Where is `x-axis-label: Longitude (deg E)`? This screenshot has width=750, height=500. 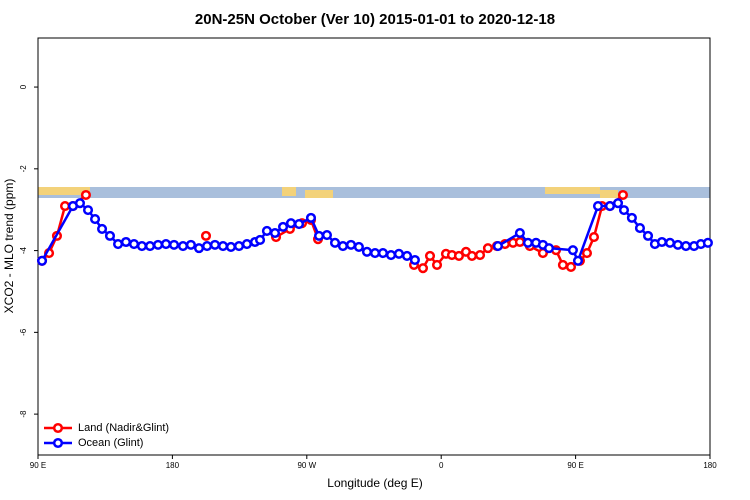 x-axis-label: Longitude (deg E) is located at coordinates (374, 483).